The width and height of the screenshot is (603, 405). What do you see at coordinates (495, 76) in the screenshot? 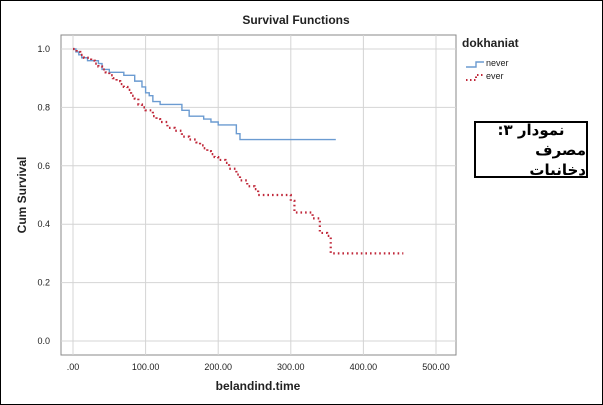
I see `legend-ever-label: ever` at bounding box center [495, 76].